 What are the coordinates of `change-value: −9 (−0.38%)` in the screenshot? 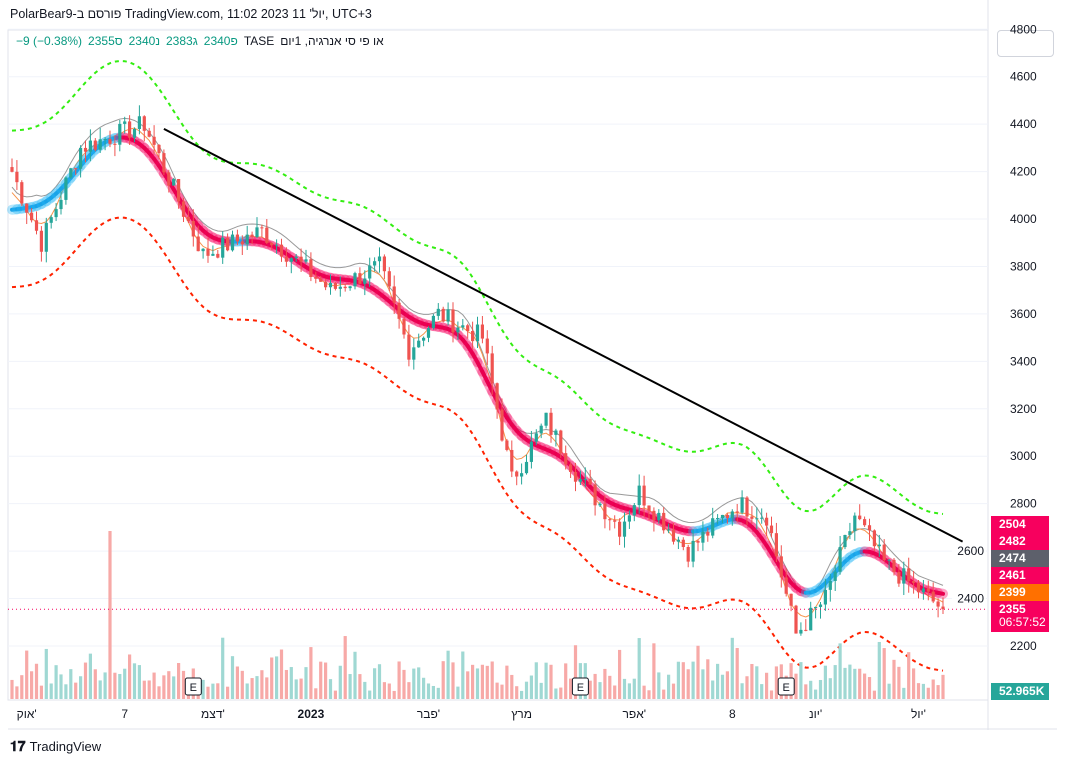 It's located at (49, 41).